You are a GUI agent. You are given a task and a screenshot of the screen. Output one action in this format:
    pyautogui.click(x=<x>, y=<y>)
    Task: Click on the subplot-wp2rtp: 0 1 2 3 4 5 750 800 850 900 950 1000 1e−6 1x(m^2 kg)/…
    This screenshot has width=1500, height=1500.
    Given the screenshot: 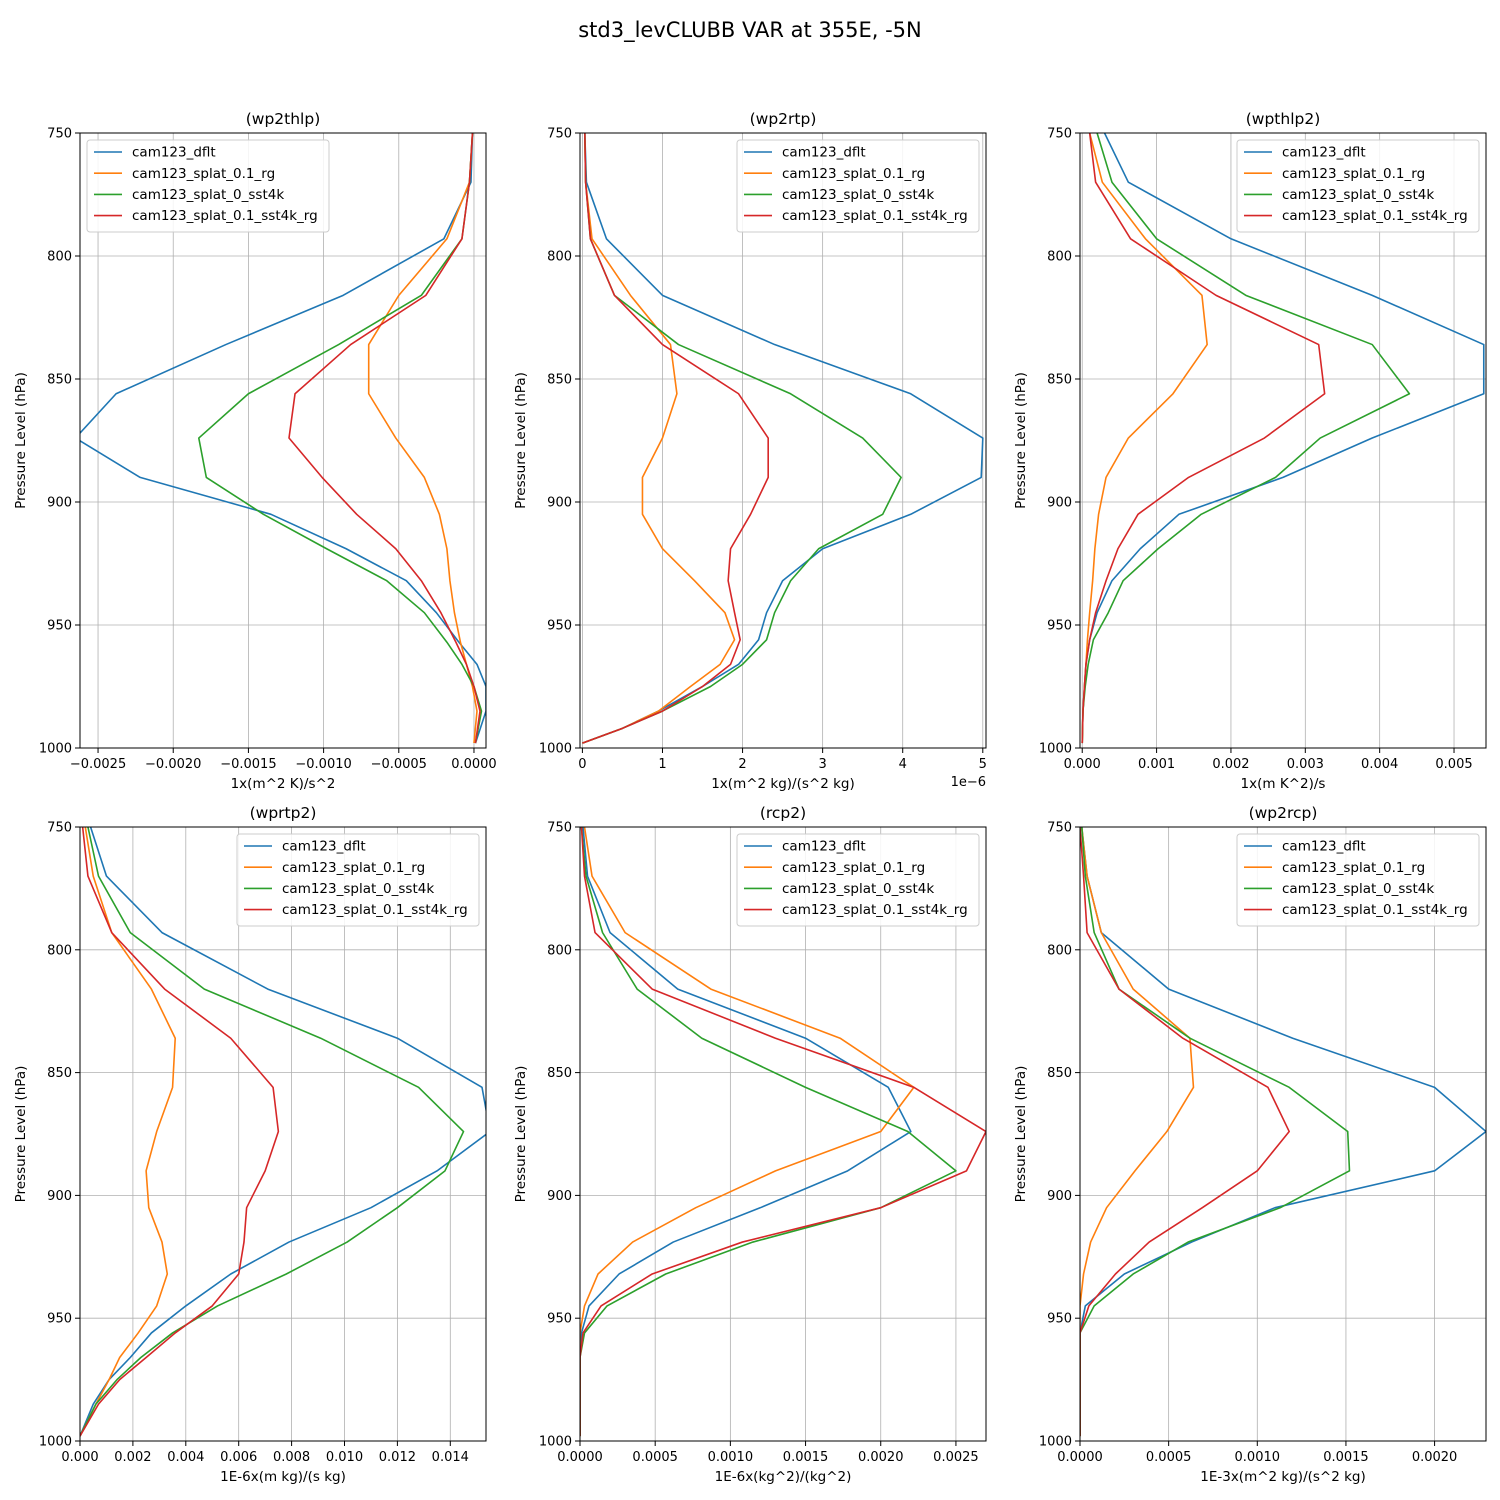 What is the action you would take?
    pyautogui.click(x=750, y=451)
    